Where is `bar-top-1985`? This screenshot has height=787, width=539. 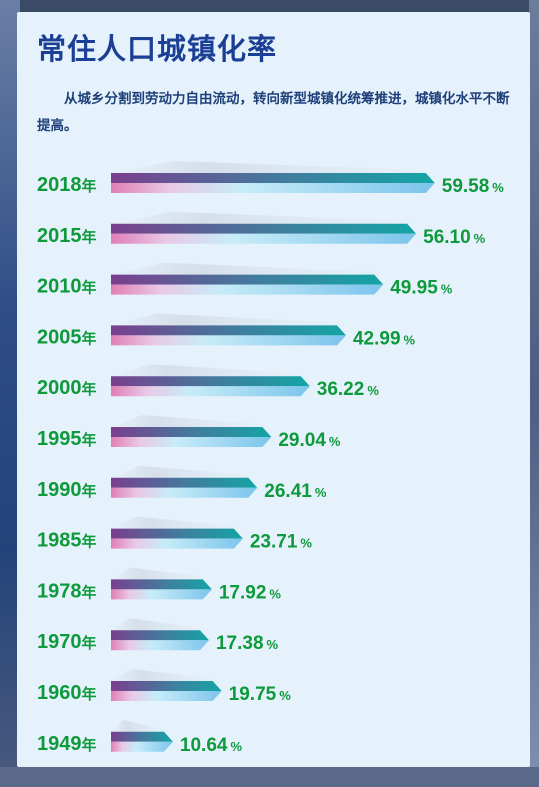 bar-top-1985 is located at coordinates (177, 533).